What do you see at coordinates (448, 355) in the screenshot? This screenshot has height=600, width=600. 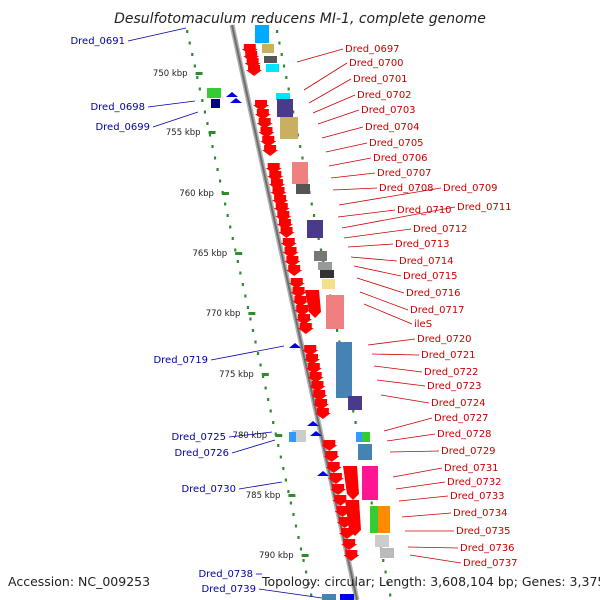 I see `gene-label-dred_0721: Dred_0721` at bounding box center [448, 355].